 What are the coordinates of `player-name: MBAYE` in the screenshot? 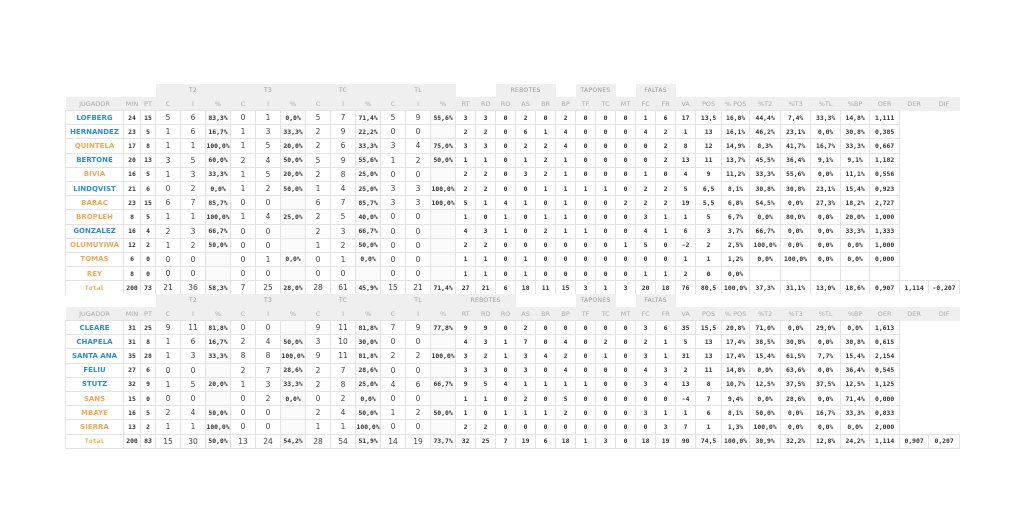 It's located at (94, 413).